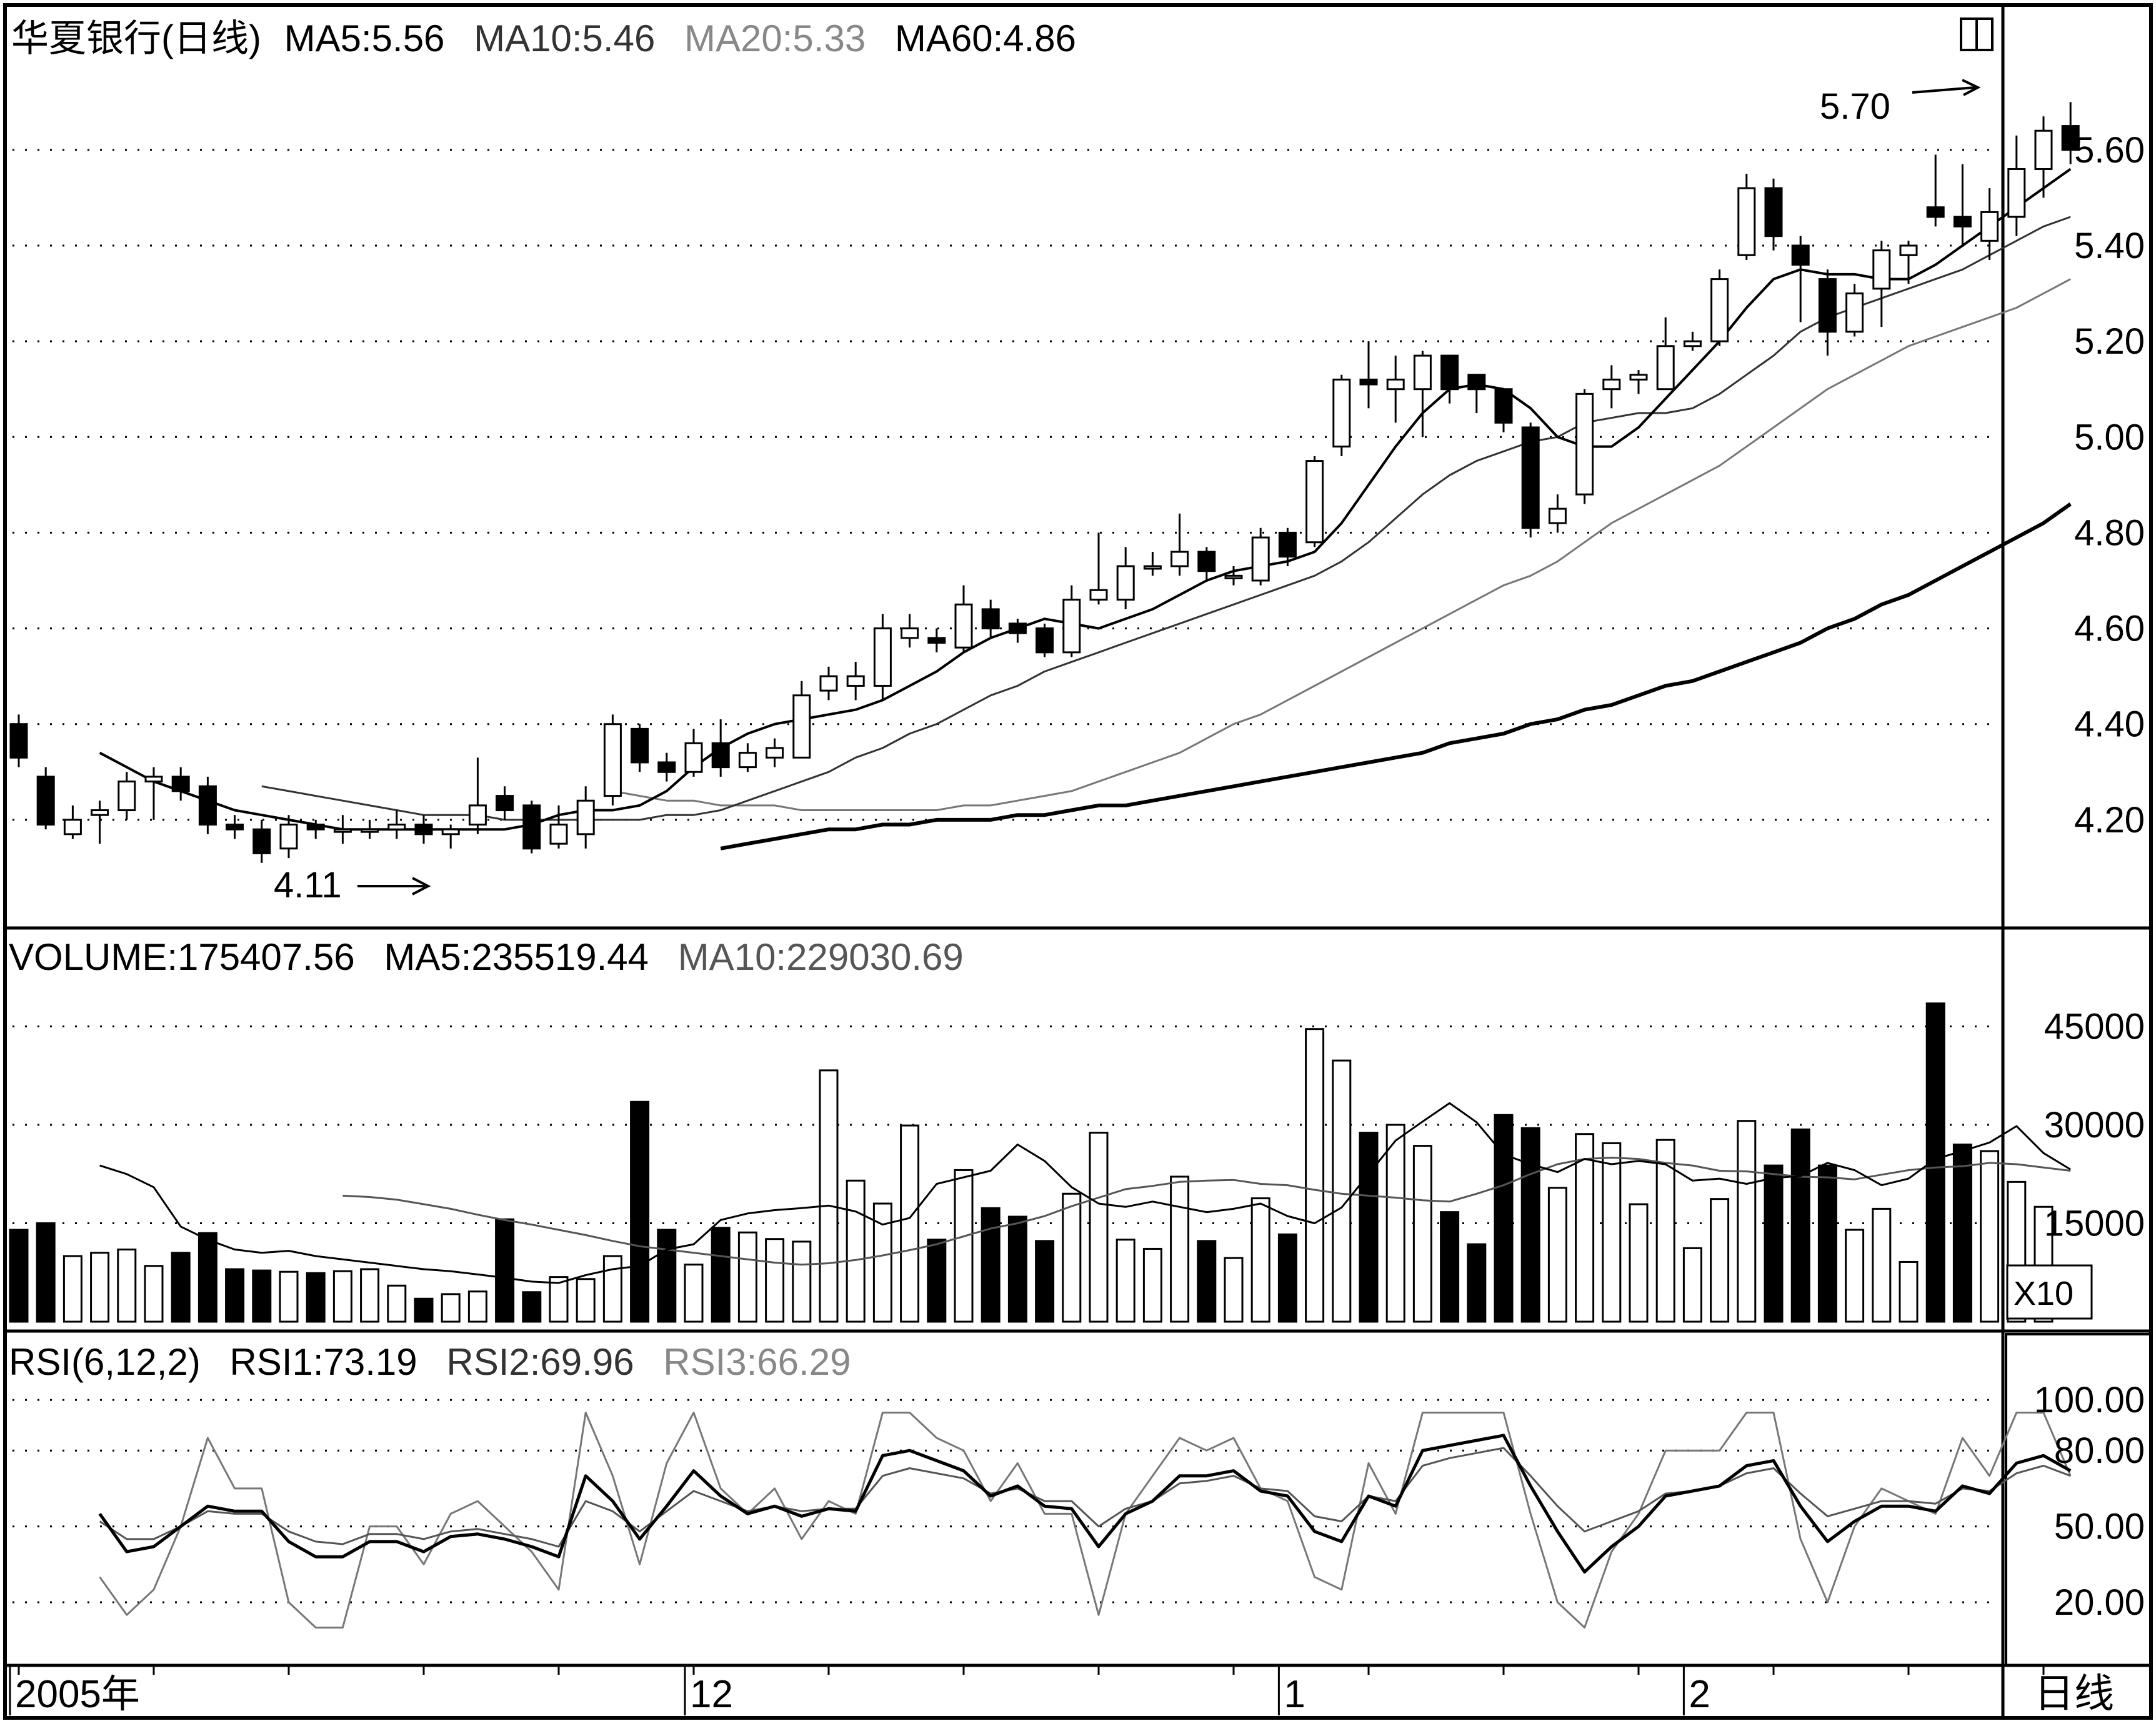 This screenshot has width=2156, height=1726. Describe the element at coordinates (1855, 106) in the screenshot. I see `high-value: 5.70` at that location.